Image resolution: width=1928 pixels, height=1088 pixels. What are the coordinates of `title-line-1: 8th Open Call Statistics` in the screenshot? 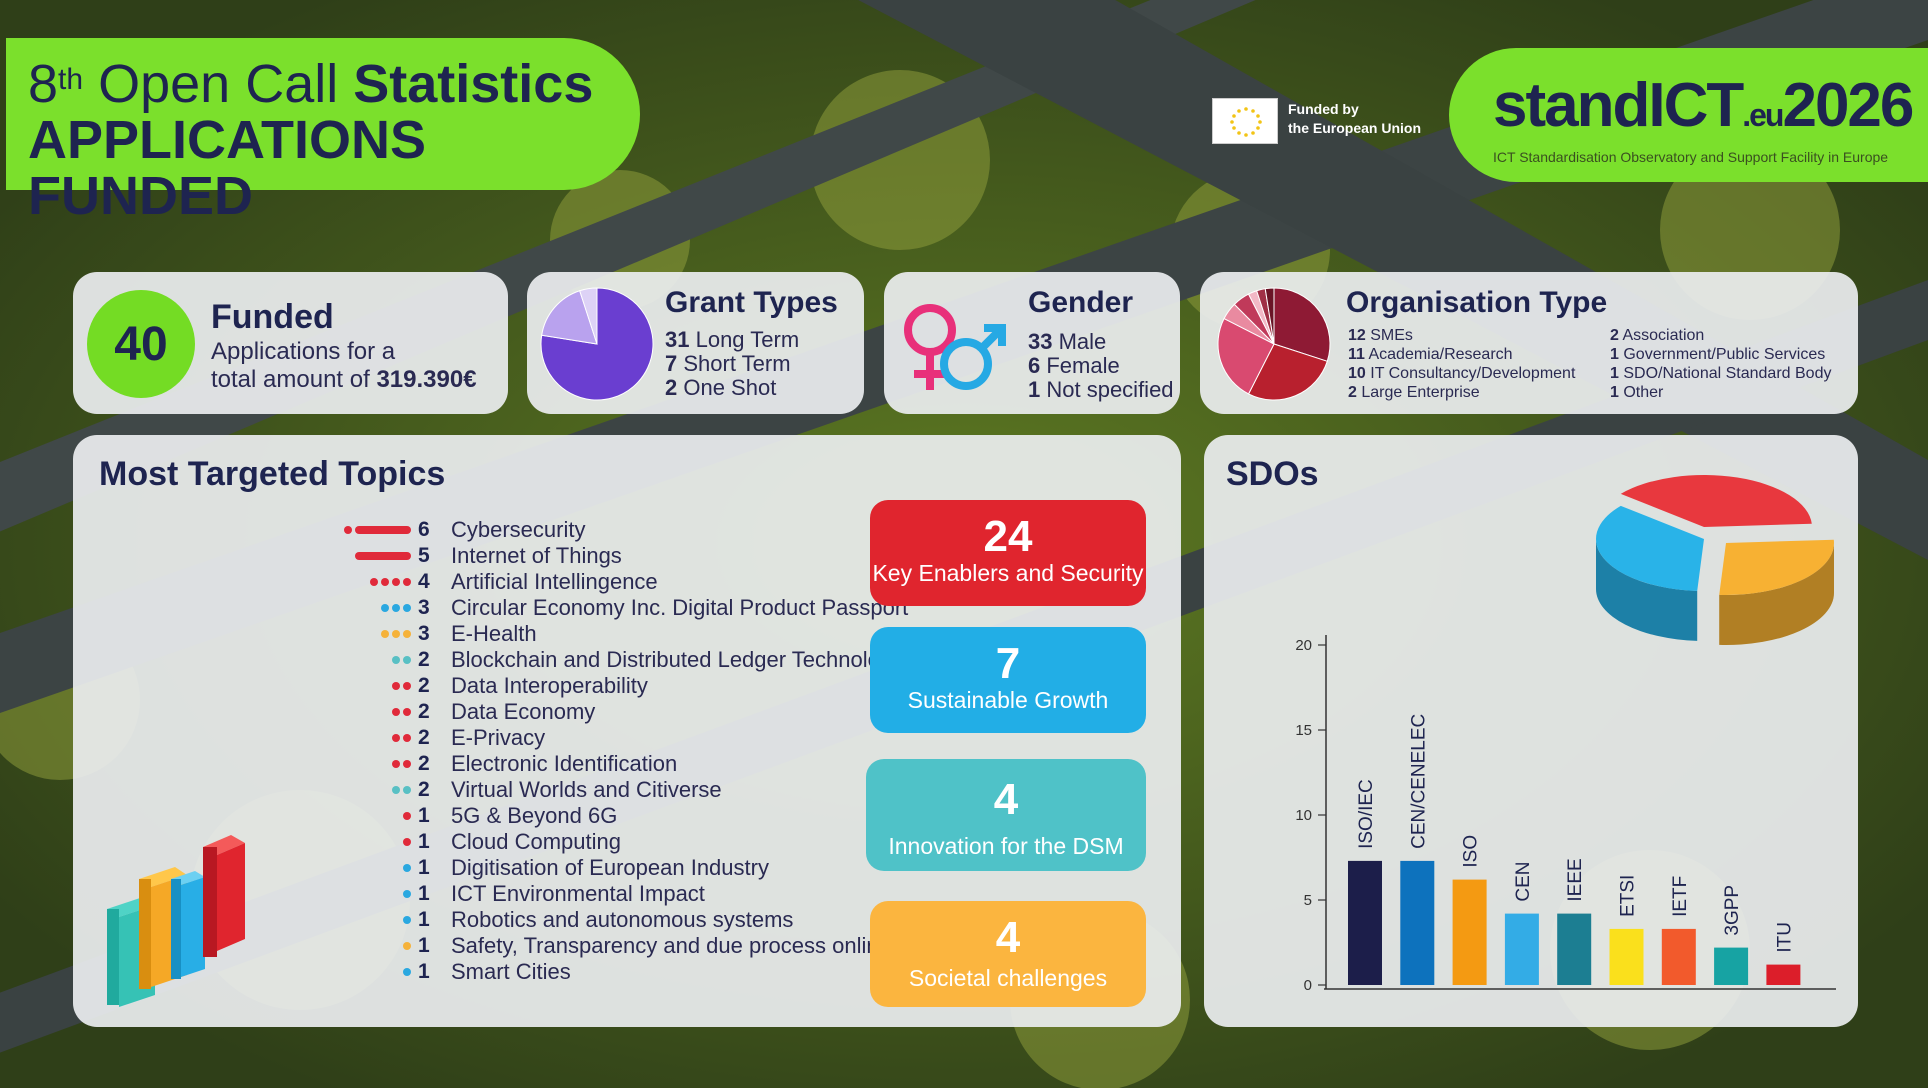 It's located at (311, 84).